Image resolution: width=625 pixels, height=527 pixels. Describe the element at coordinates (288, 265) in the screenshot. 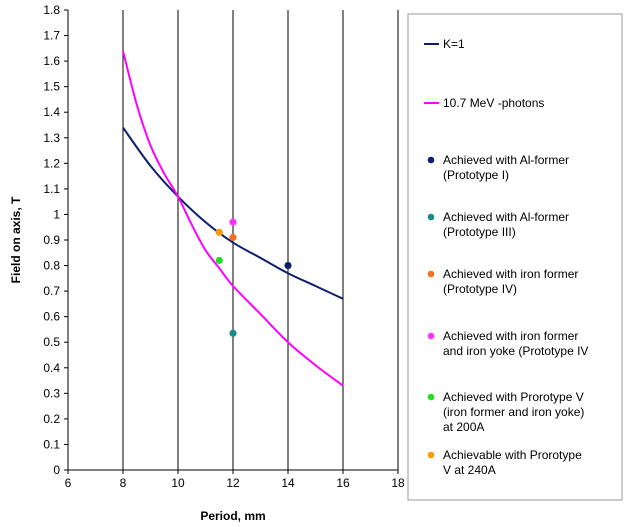

I see `series-3-point` at that location.